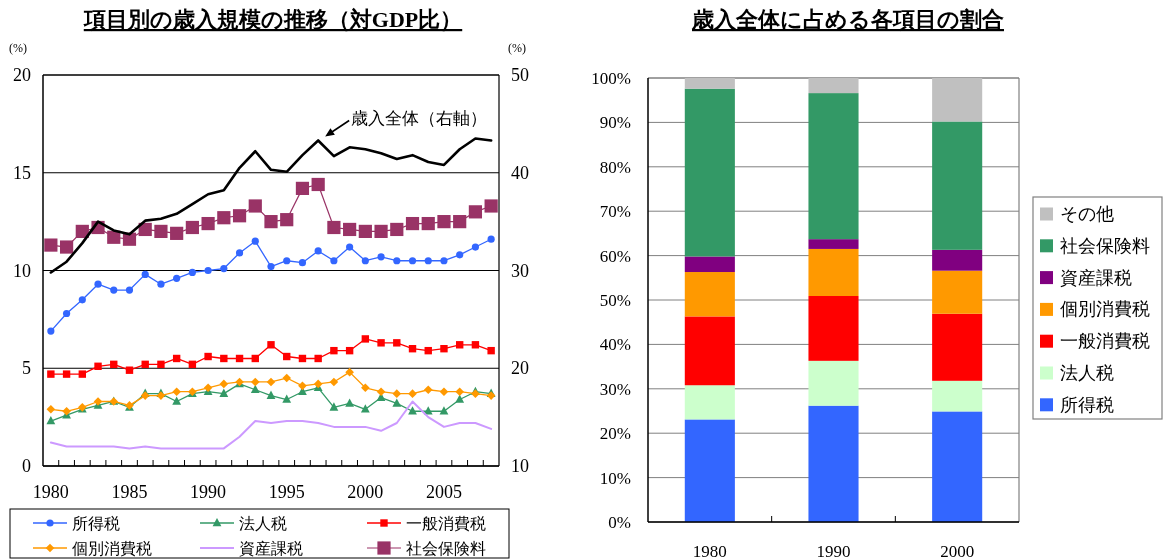 The image size is (1164, 559). What do you see at coordinates (615, 256) in the screenshot?
I see `y-tick-label: 60%` at bounding box center [615, 256].